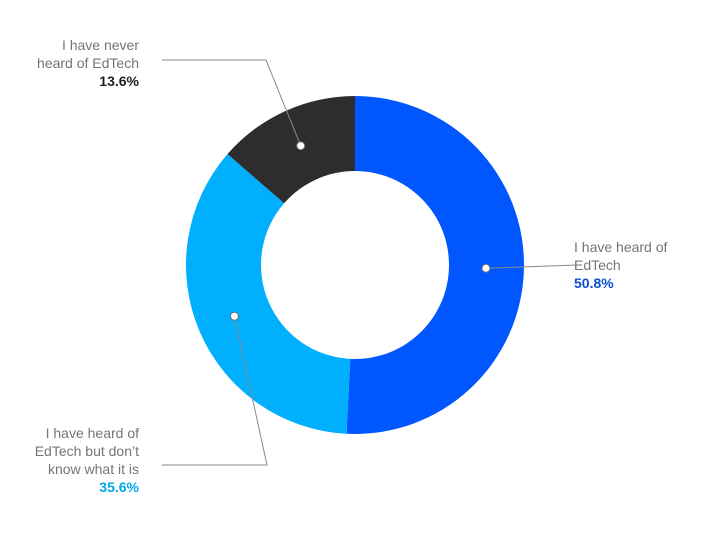  What do you see at coordinates (232, 102) in the screenshot?
I see `leader-line-i-have-never-heard-of-edtech` at bounding box center [232, 102].